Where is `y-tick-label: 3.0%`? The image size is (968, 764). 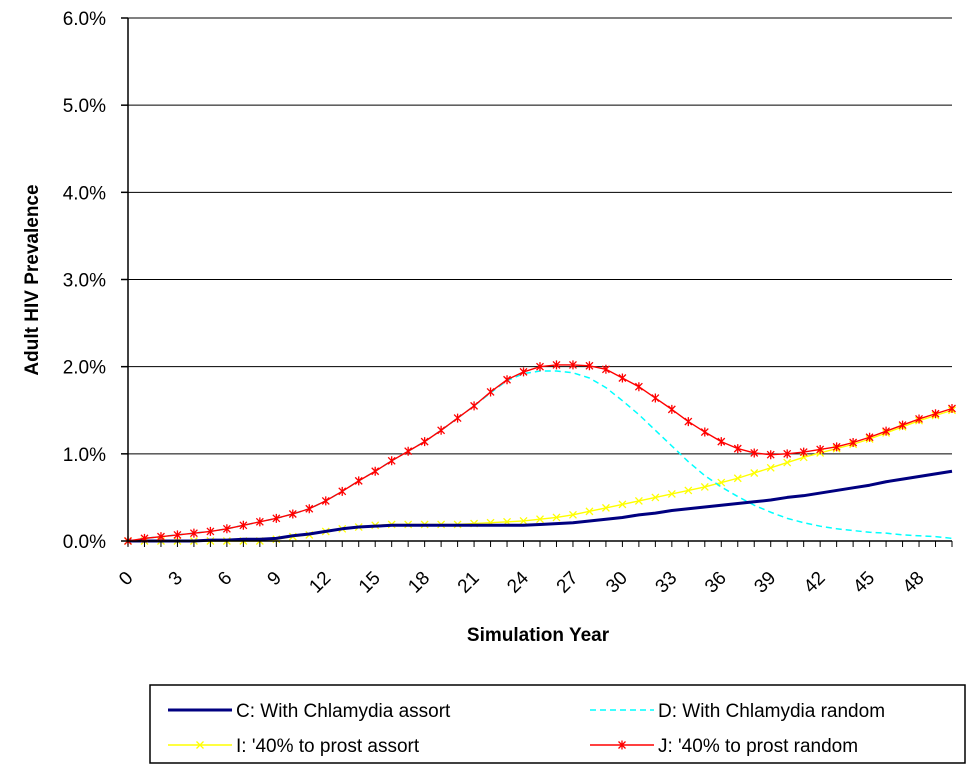
y-tick-label: 3.0% is located at coordinates (84, 281).